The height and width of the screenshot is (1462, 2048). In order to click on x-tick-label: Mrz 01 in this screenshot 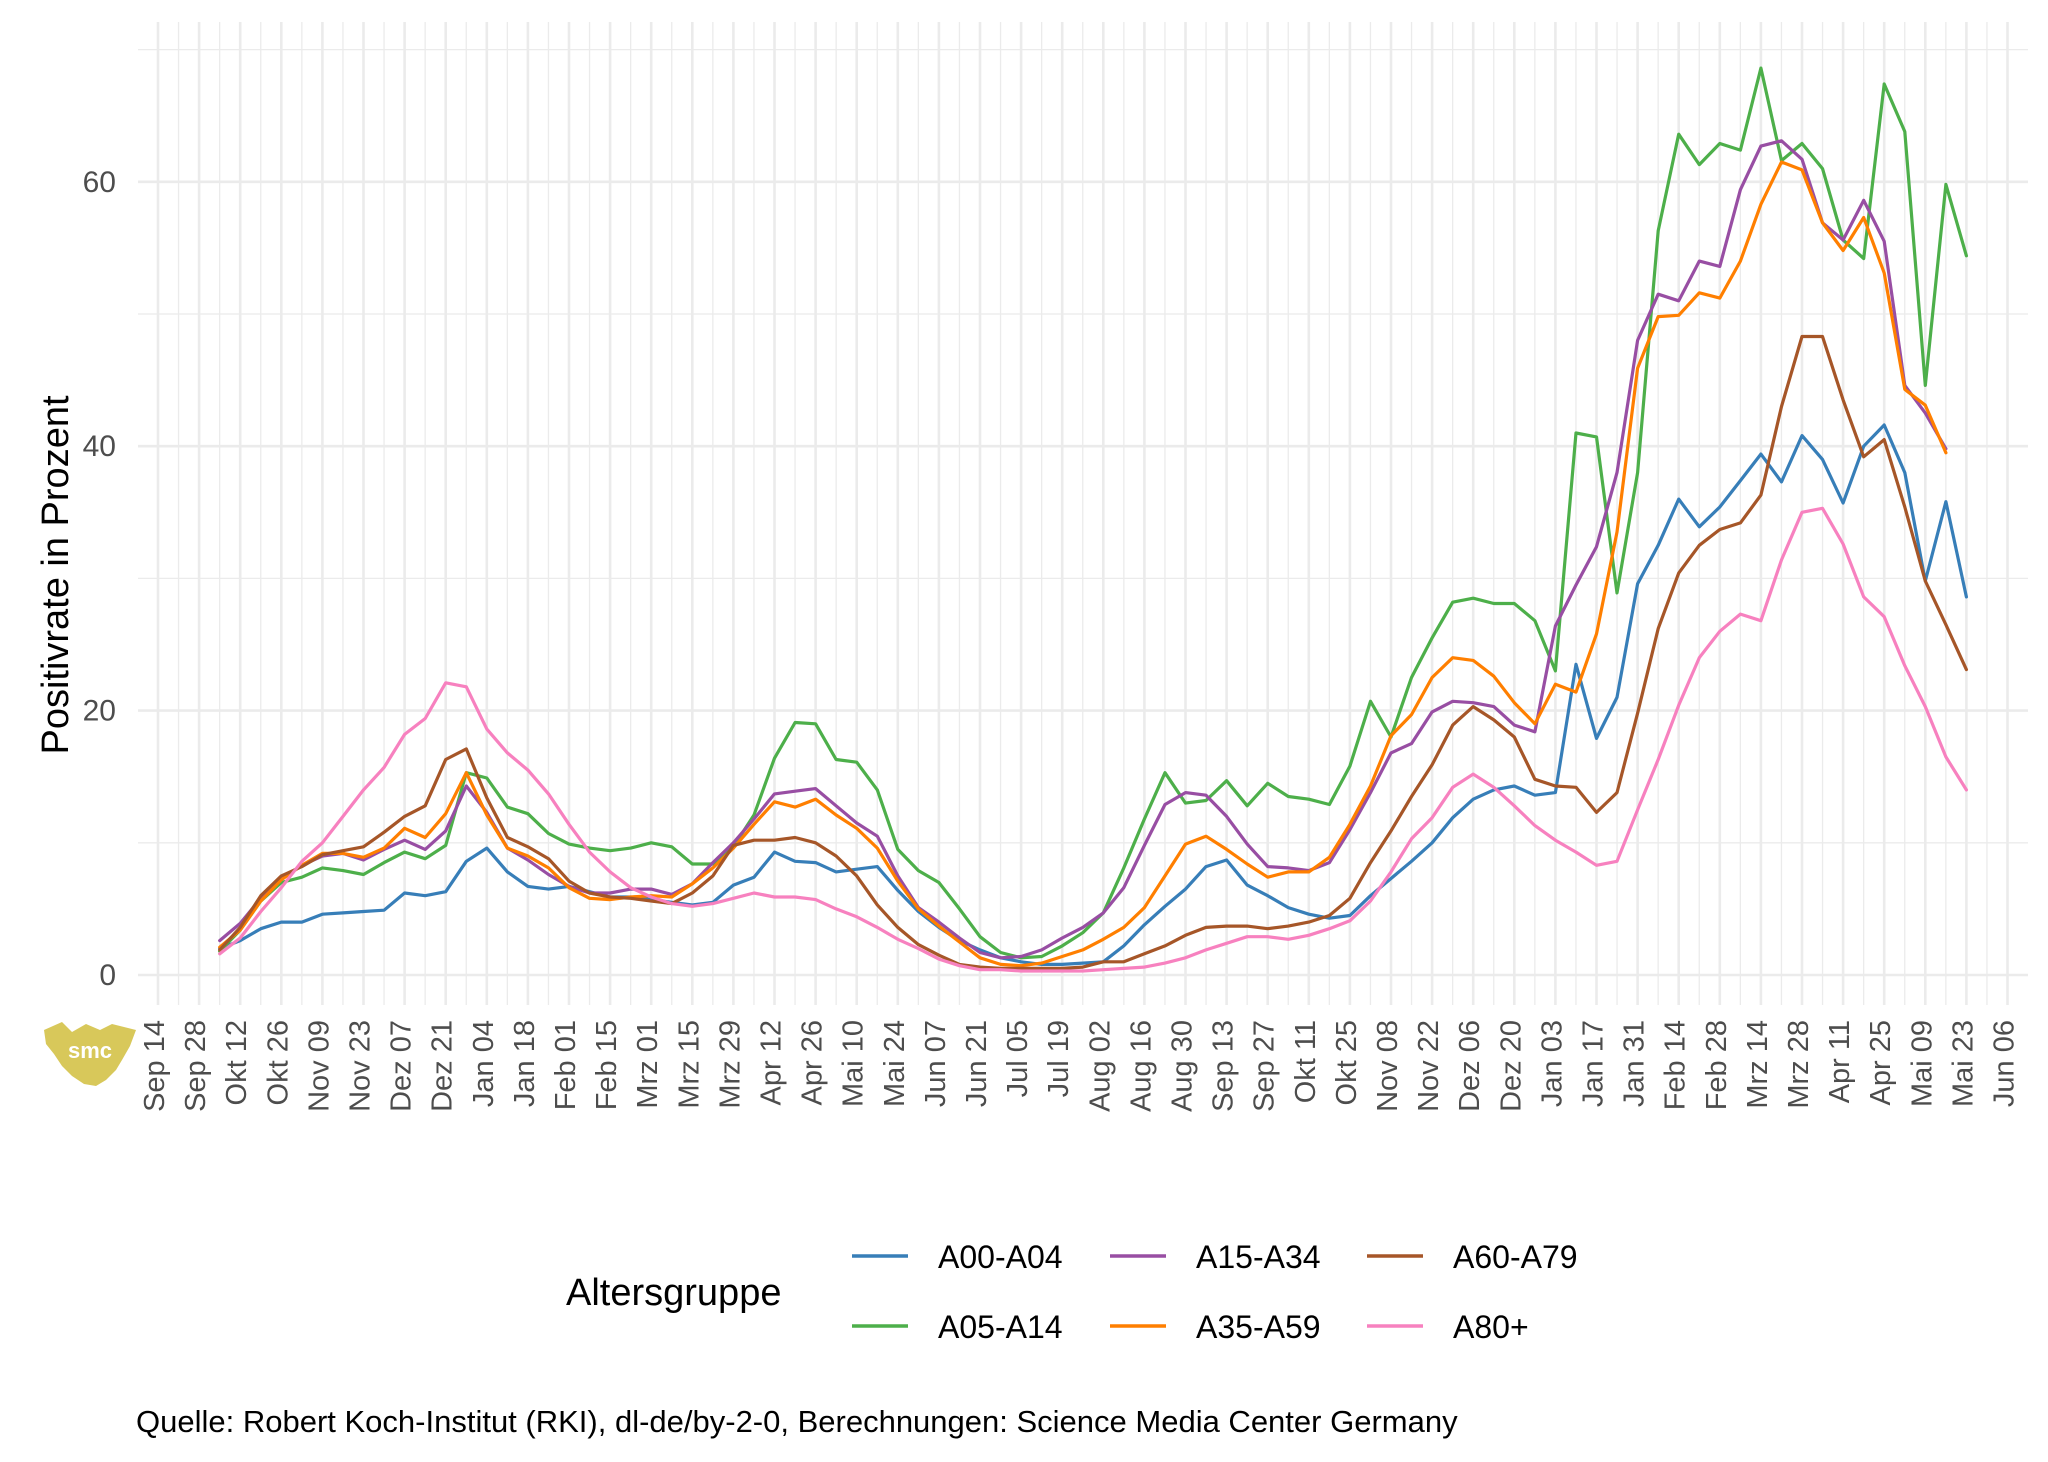, I will do `click(648, 1064)`.